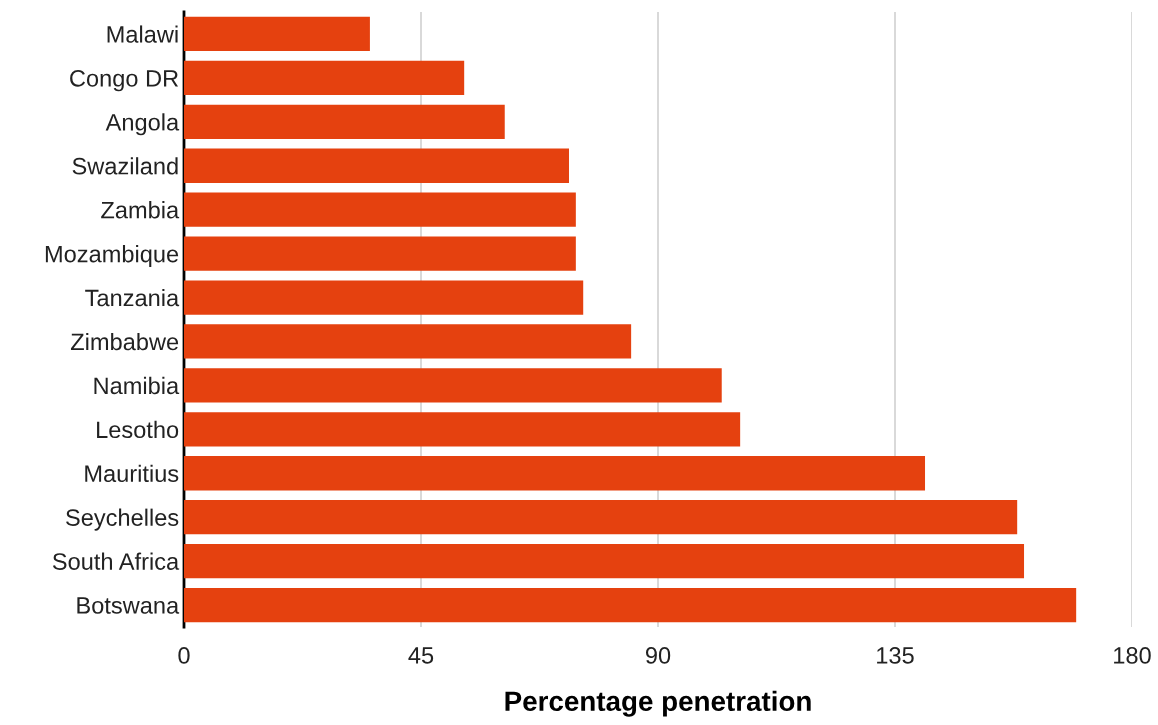 The image size is (1158, 725). I want to click on y-tick-label: Mauritius, so click(132, 473).